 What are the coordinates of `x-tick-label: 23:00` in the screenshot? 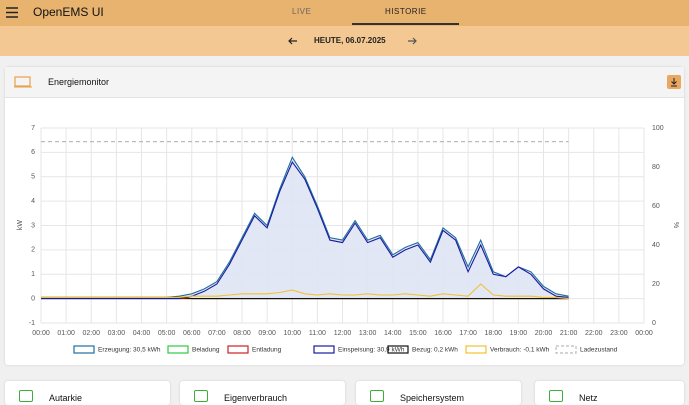 It's located at (619, 333).